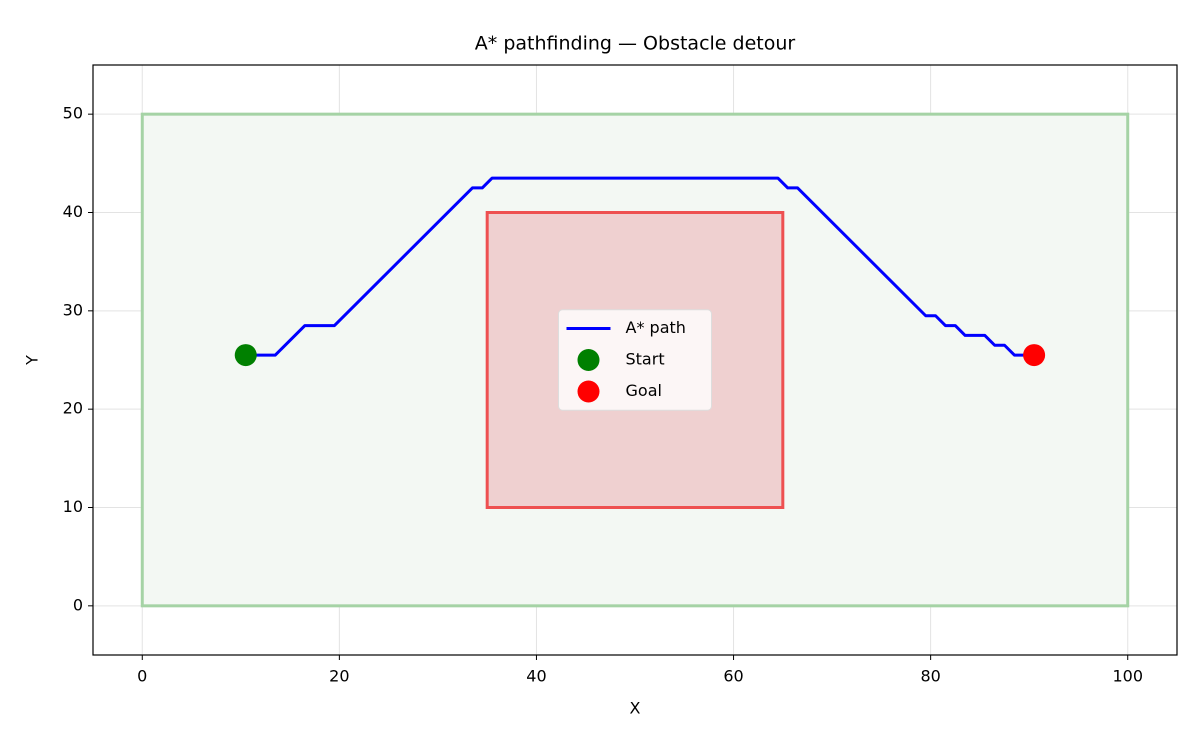 This screenshot has width=1200, height=750. Describe the element at coordinates (536, 676) in the screenshot. I see `x-tick-label: 40` at that location.